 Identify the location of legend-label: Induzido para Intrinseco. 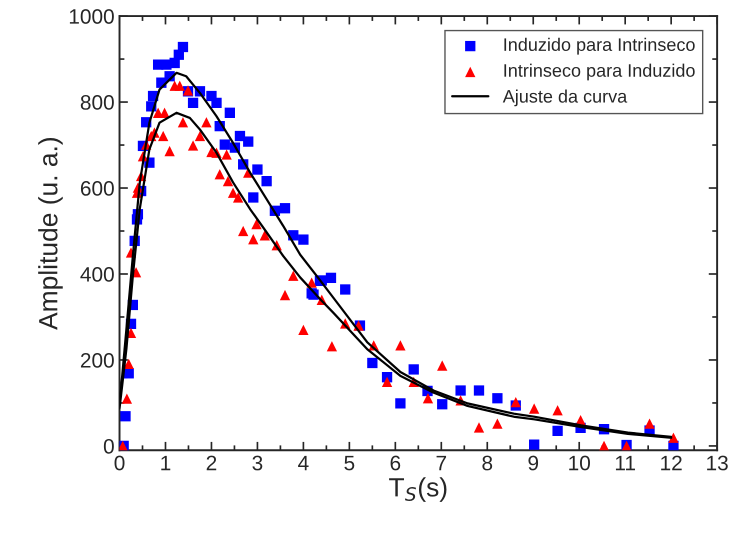
(599, 46).